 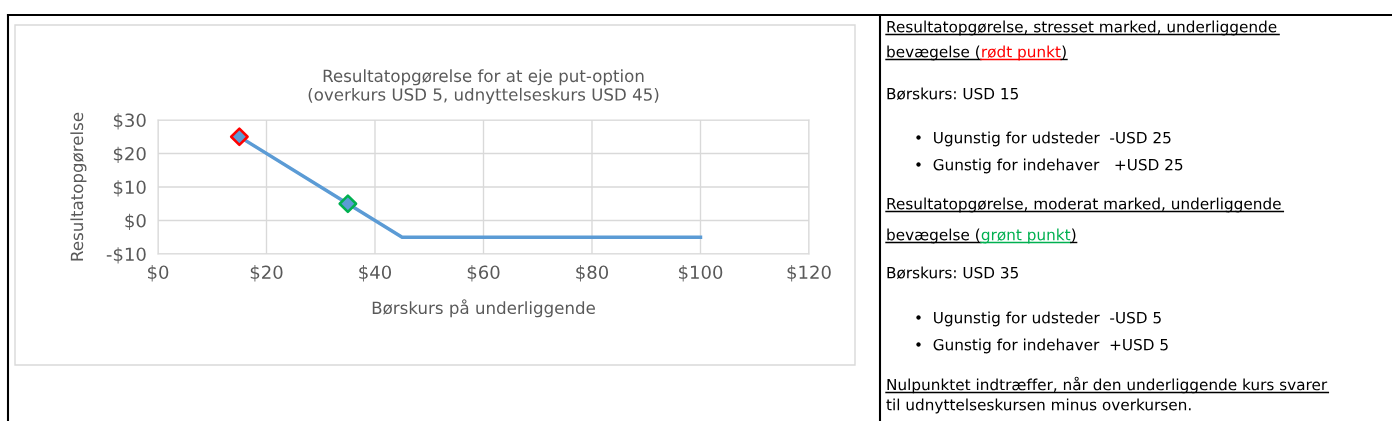 What do you see at coordinates (158, 273) in the screenshot?
I see `x-tick-label: $0` at bounding box center [158, 273].